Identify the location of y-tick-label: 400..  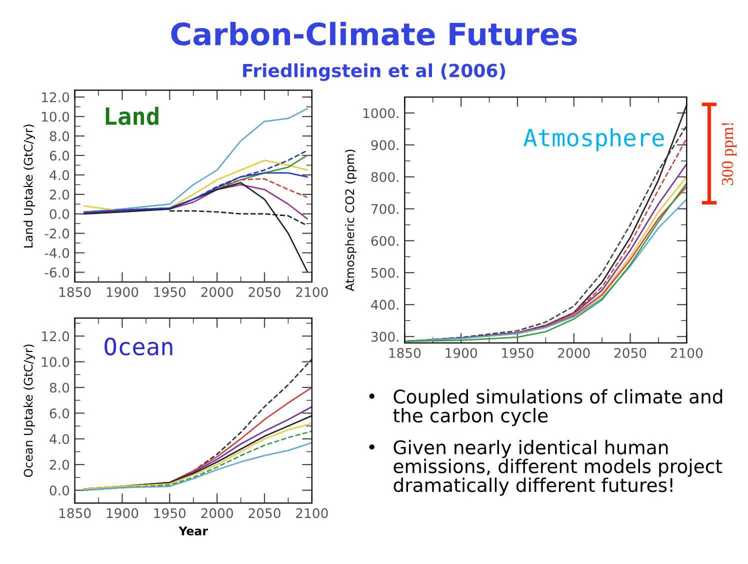
(384, 305).